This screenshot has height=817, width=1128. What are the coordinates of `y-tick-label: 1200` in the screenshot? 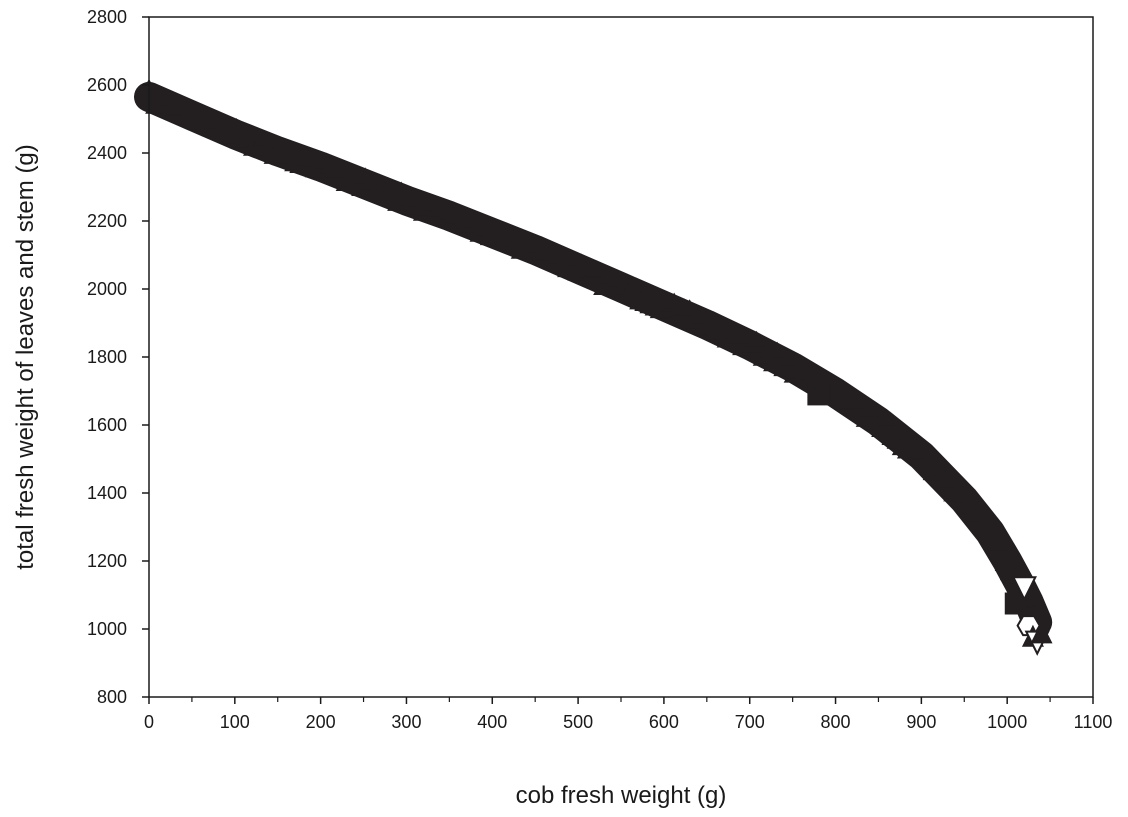 It's located at (107, 561).